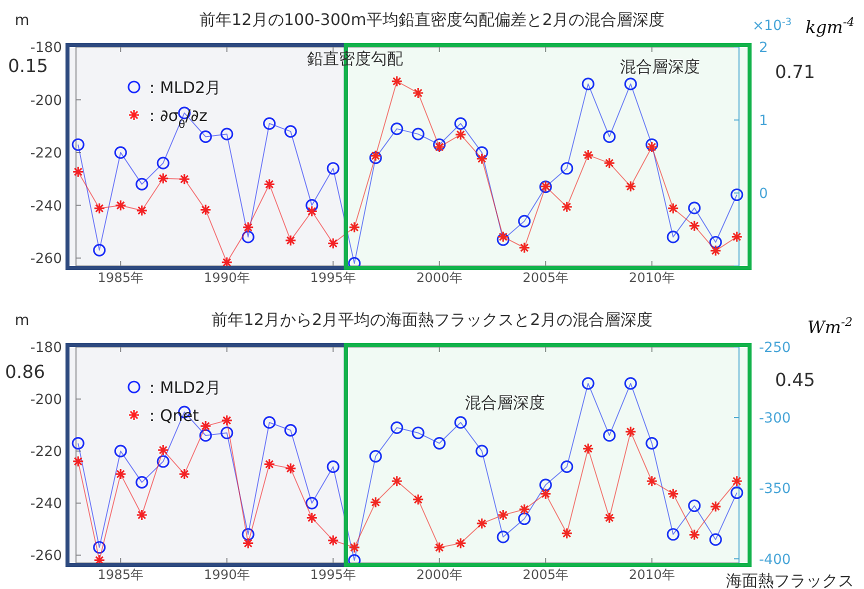  Describe the element at coordinates (22, 20) in the screenshot. I see `y-axis-title: m` at that location.